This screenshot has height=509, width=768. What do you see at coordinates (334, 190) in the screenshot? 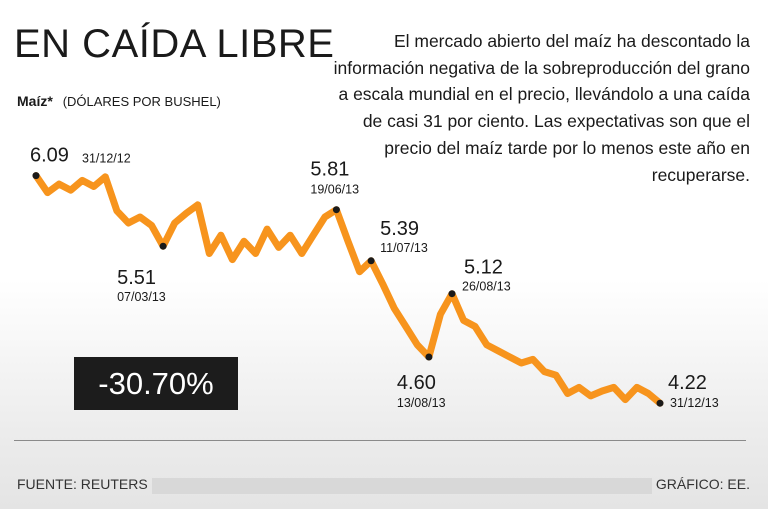
I see `annotation-date-2: 19/06/13` at bounding box center [334, 190].